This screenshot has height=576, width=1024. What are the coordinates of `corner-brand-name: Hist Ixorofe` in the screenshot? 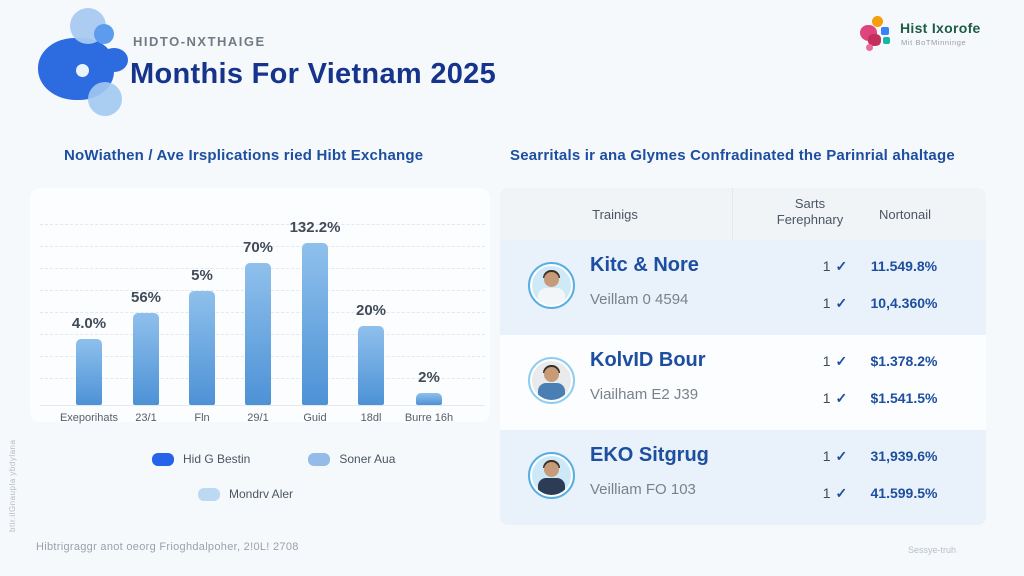 It's located at (940, 28).